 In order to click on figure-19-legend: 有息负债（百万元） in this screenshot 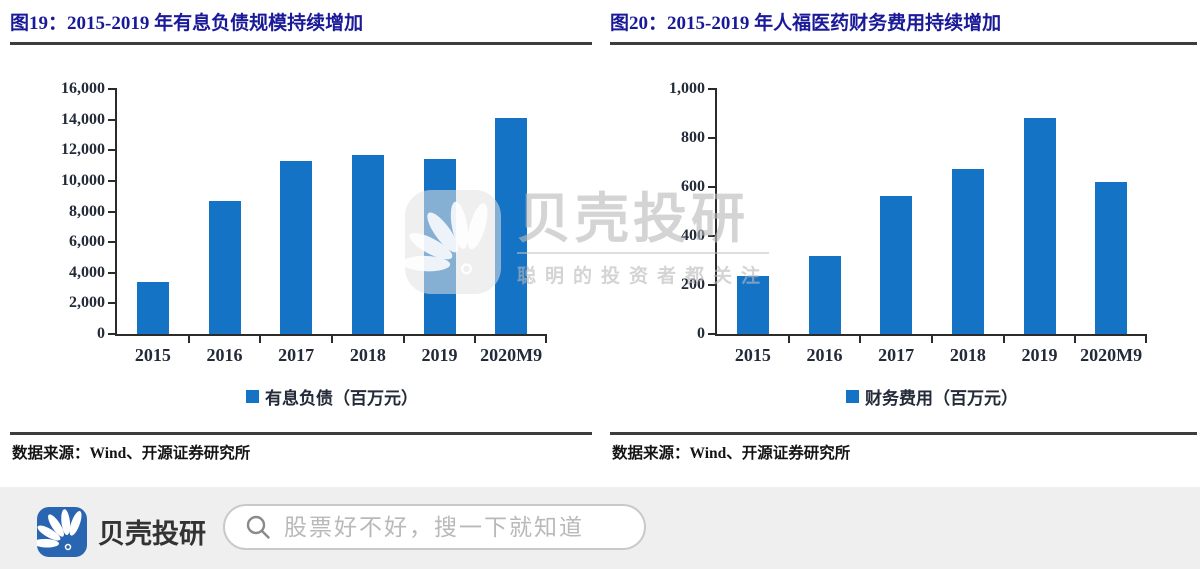, I will do `click(332, 396)`.